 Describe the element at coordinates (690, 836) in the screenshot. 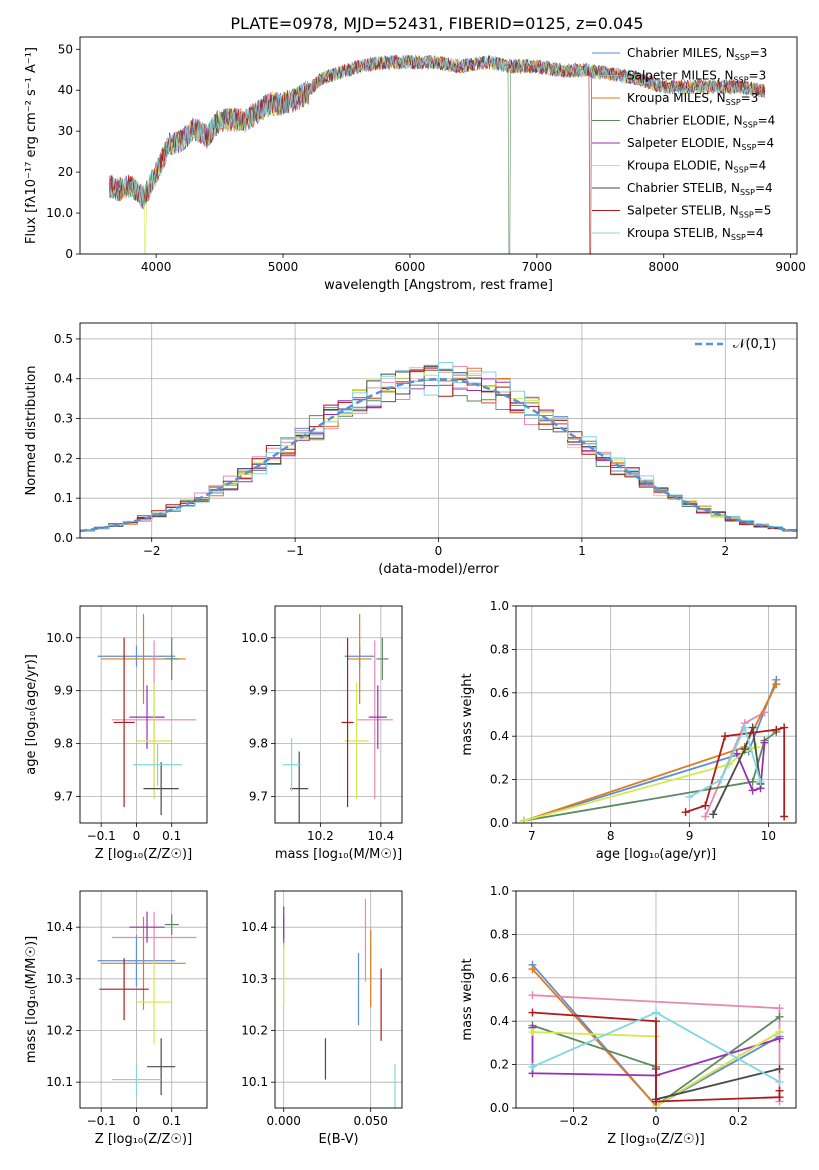

I see `x-tick-label: 9` at that location.